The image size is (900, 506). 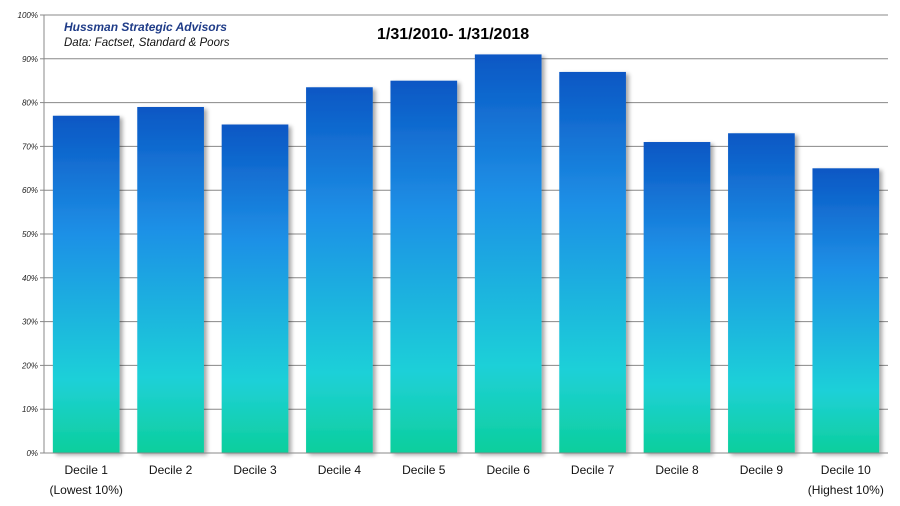 I want to click on x-tick-label: Decile 2, so click(x=171, y=470).